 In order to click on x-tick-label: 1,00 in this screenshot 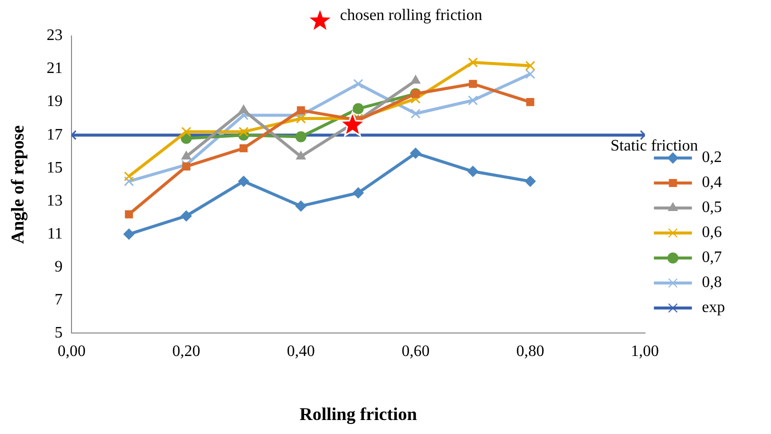, I will do `click(644, 351)`.